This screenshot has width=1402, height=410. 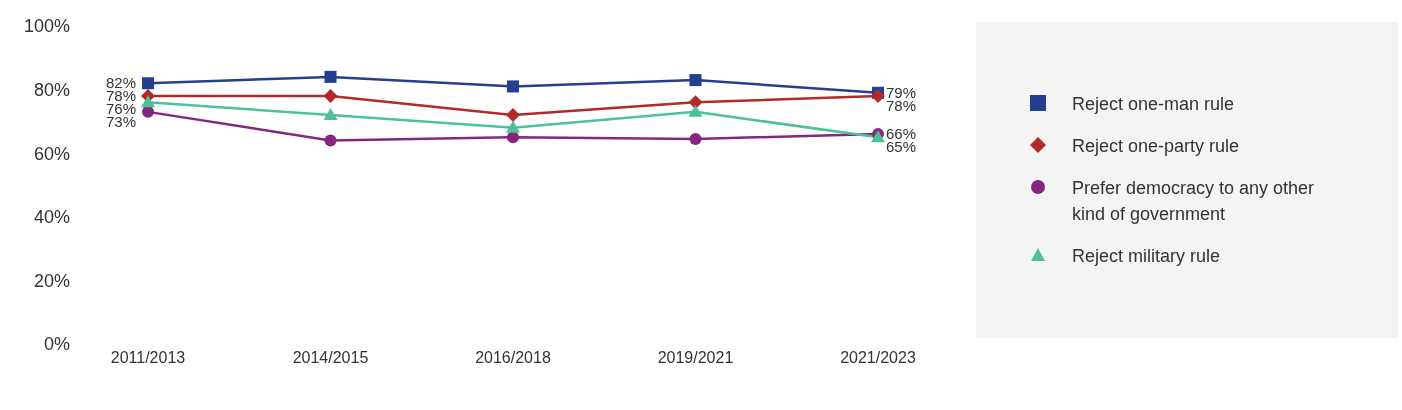 What do you see at coordinates (51, 280) in the screenshot?
I see `y-tick-label: 20%` at bounding box center [51, 280].